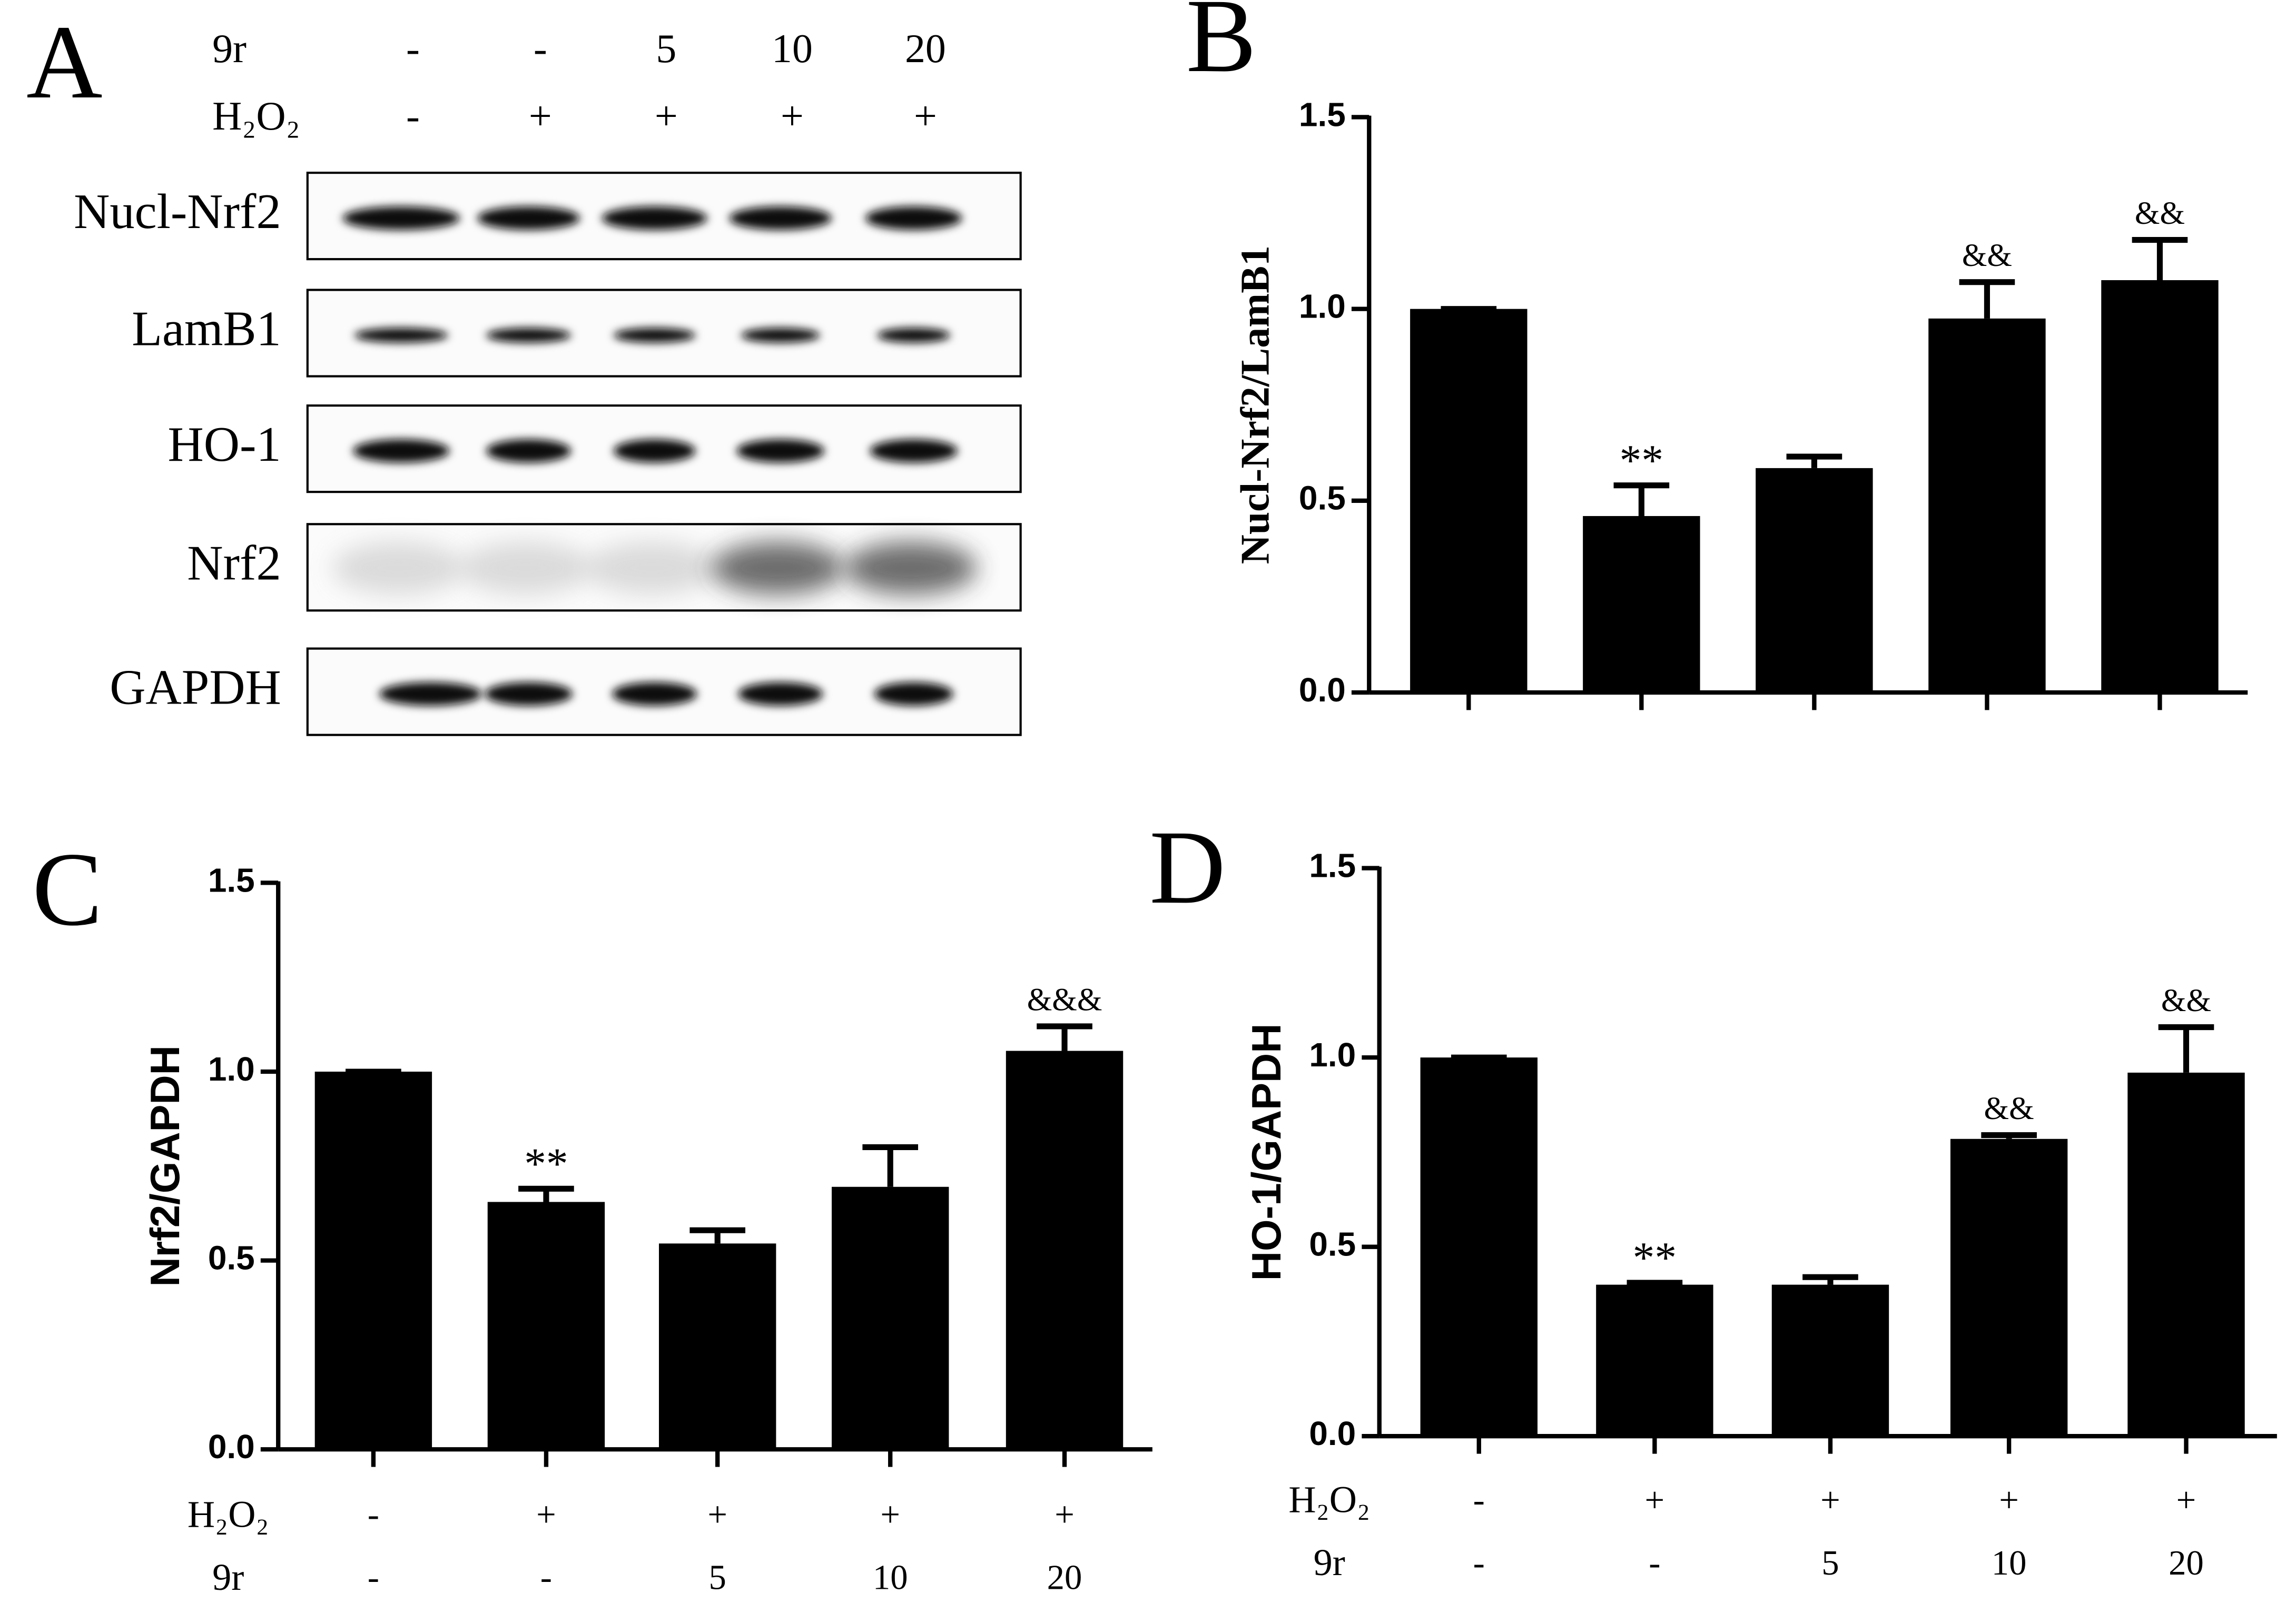 Image resolution: width=2296 pixels, height=1623 pixels. Describe the element at coordinates (1064, 999) in the screenshot. I see `annotation: &&&` at that location.